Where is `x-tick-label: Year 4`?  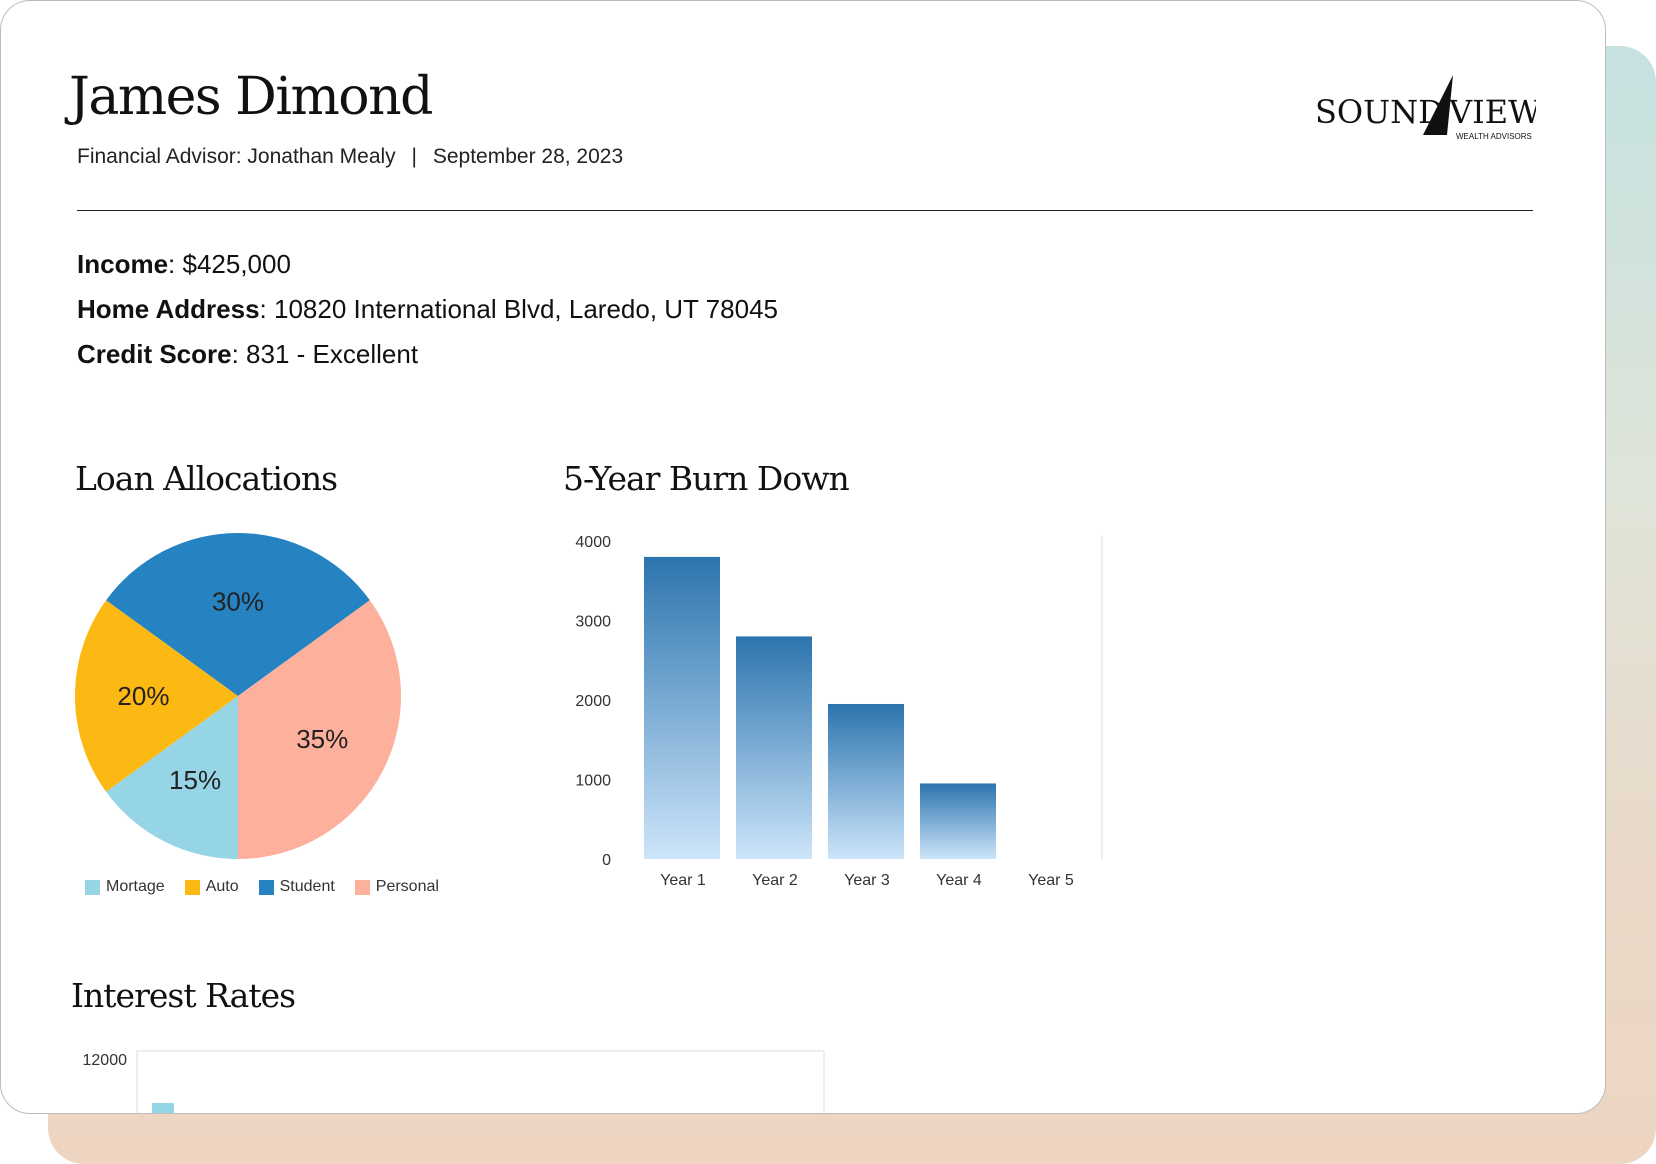 x-tick-label: Year 4 is located at coordinates (959, 880).